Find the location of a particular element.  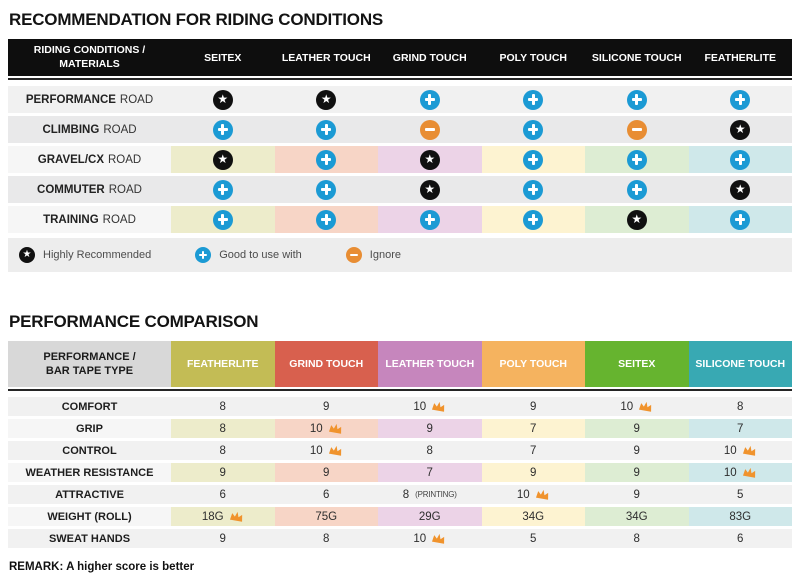

table-row-commuter: COMMUTER ROAD ★ ★ is located at coordinates (400, 189).